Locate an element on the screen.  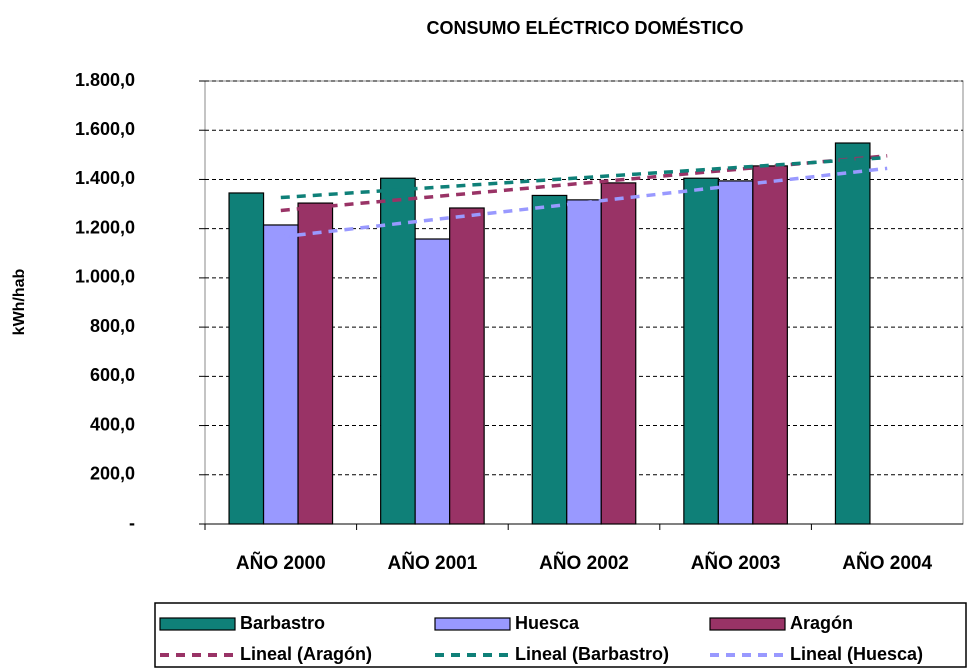
x-tick-label: AÑO 2003 is located at coordinates (736, 563).